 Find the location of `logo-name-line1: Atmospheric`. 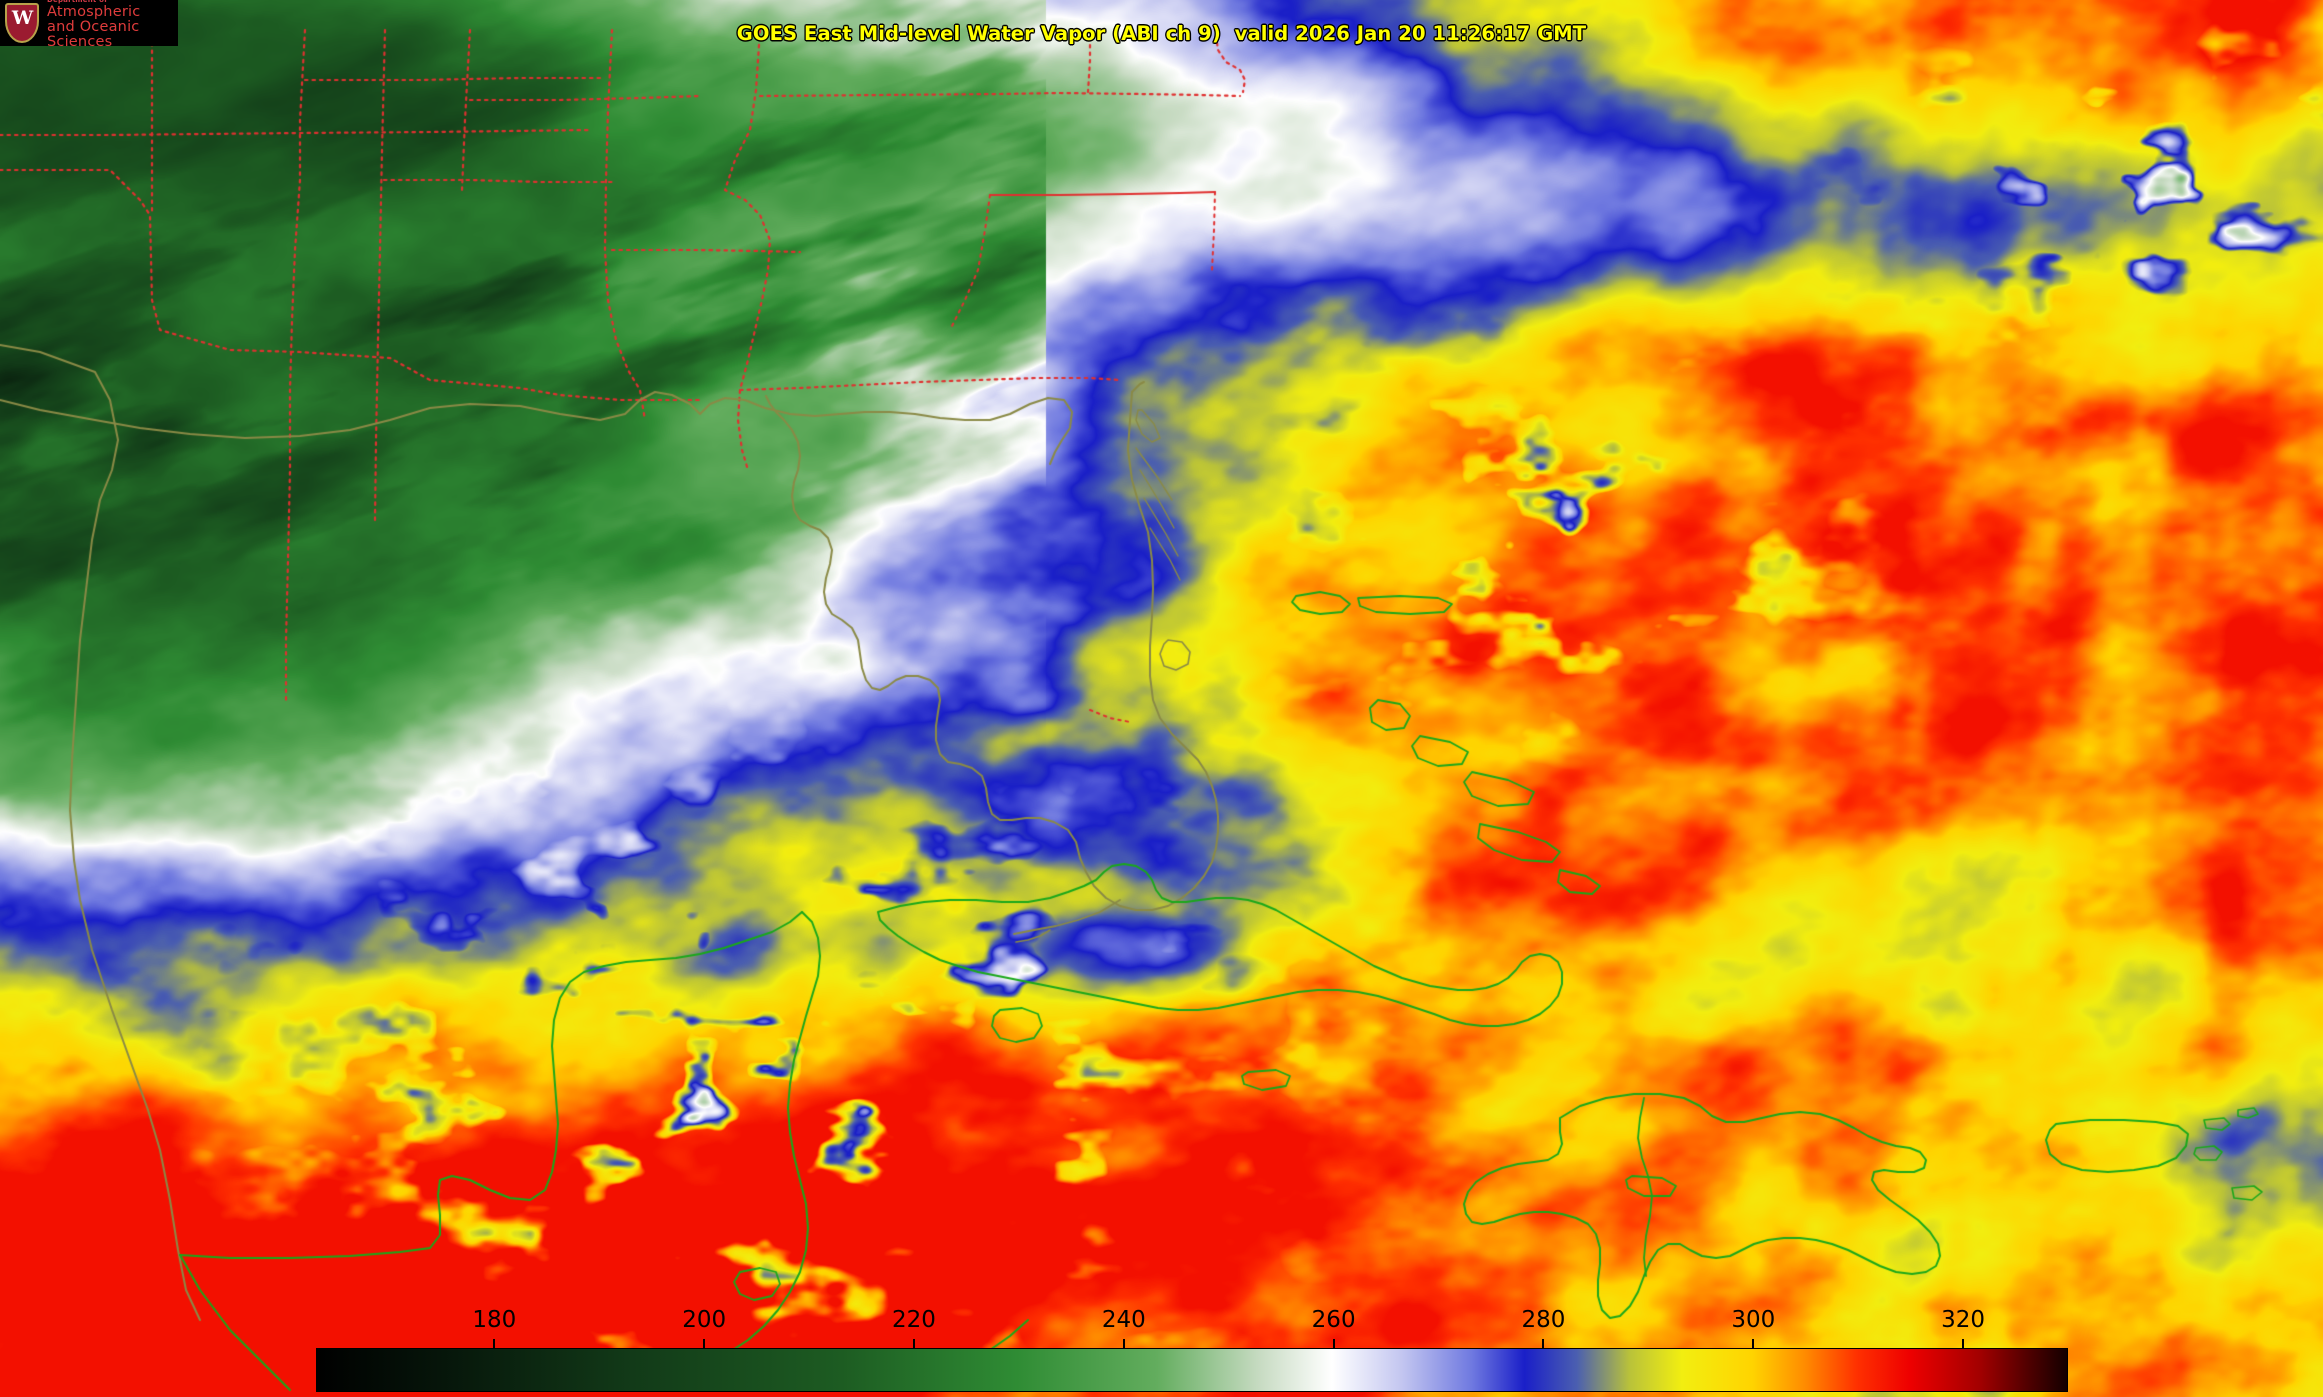

logo-name-line1: Atmospheric is located at coordinates (94, 11).